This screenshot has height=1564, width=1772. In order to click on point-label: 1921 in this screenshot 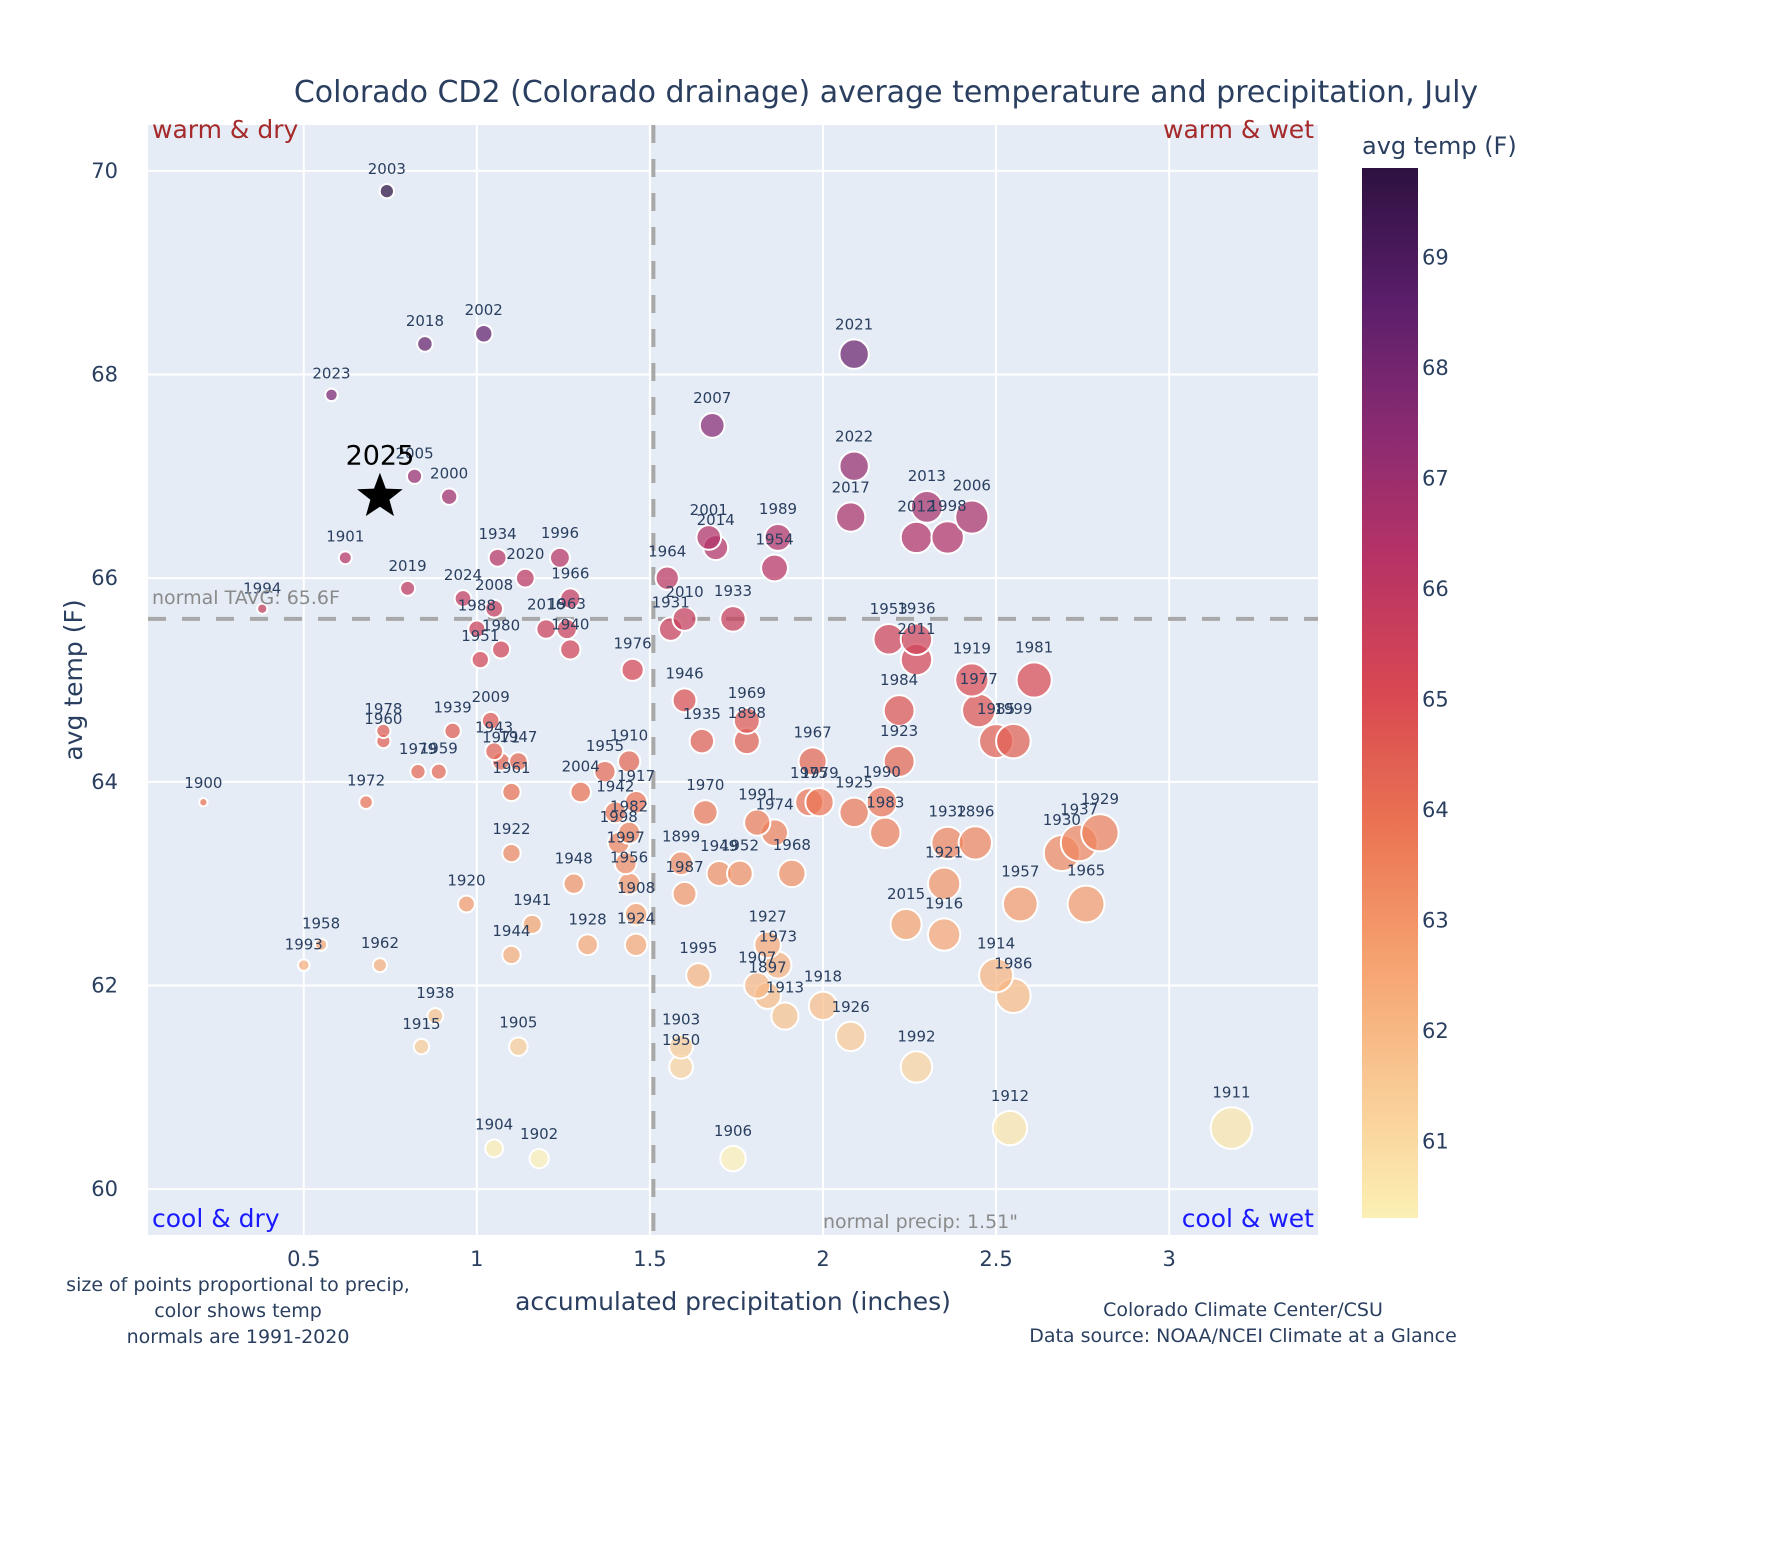, I will do `click(944, 853)`.